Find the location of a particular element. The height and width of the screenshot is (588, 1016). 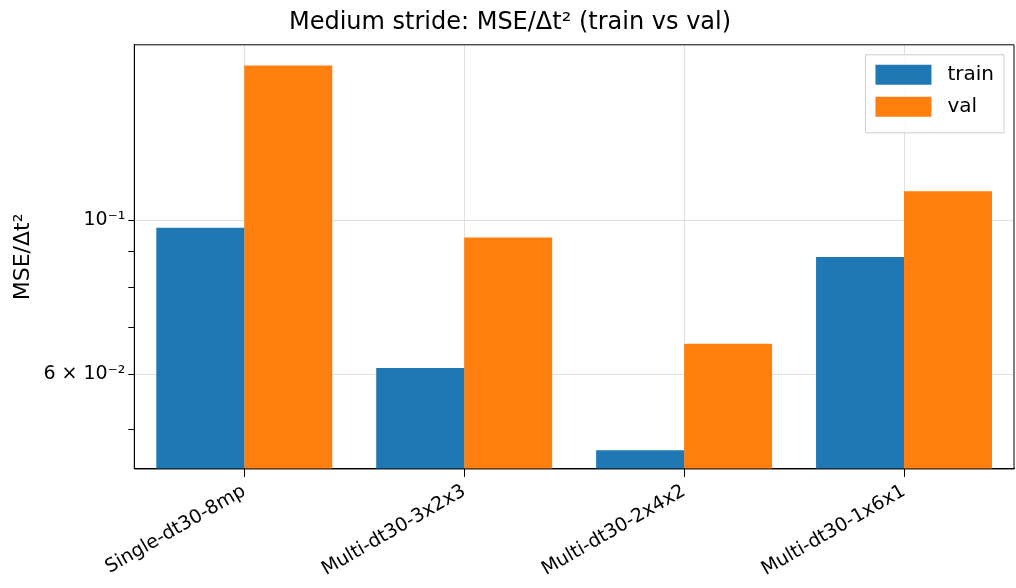

legend-label: val is located at coordinates (962, 105).